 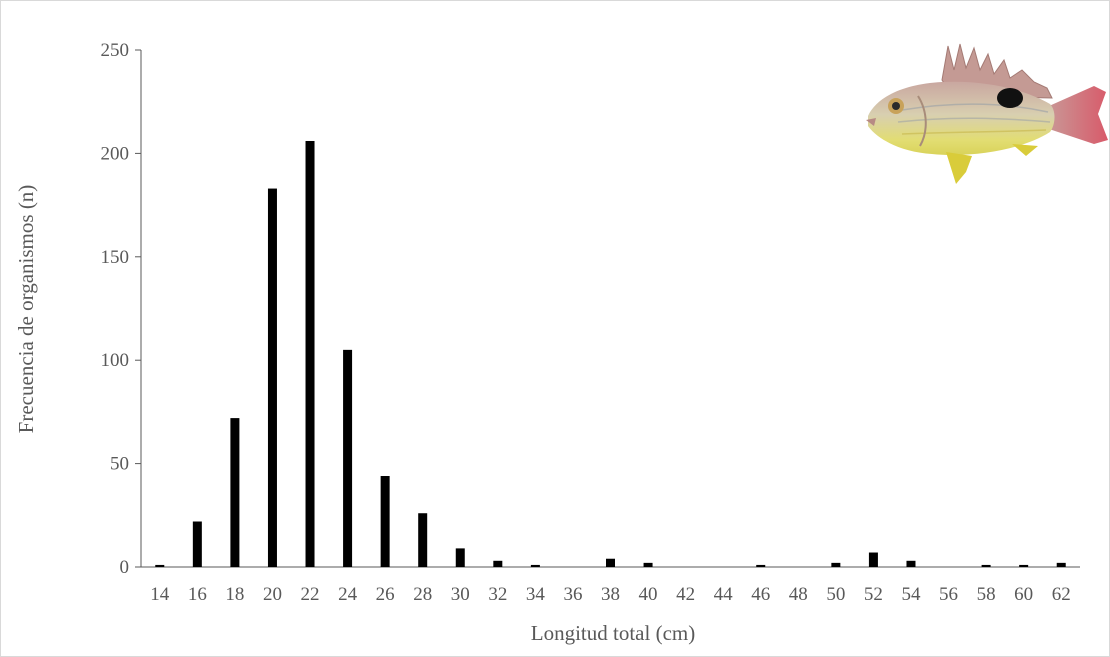 I want to click on x-tick-label: 18, so click(x=234, y=594).